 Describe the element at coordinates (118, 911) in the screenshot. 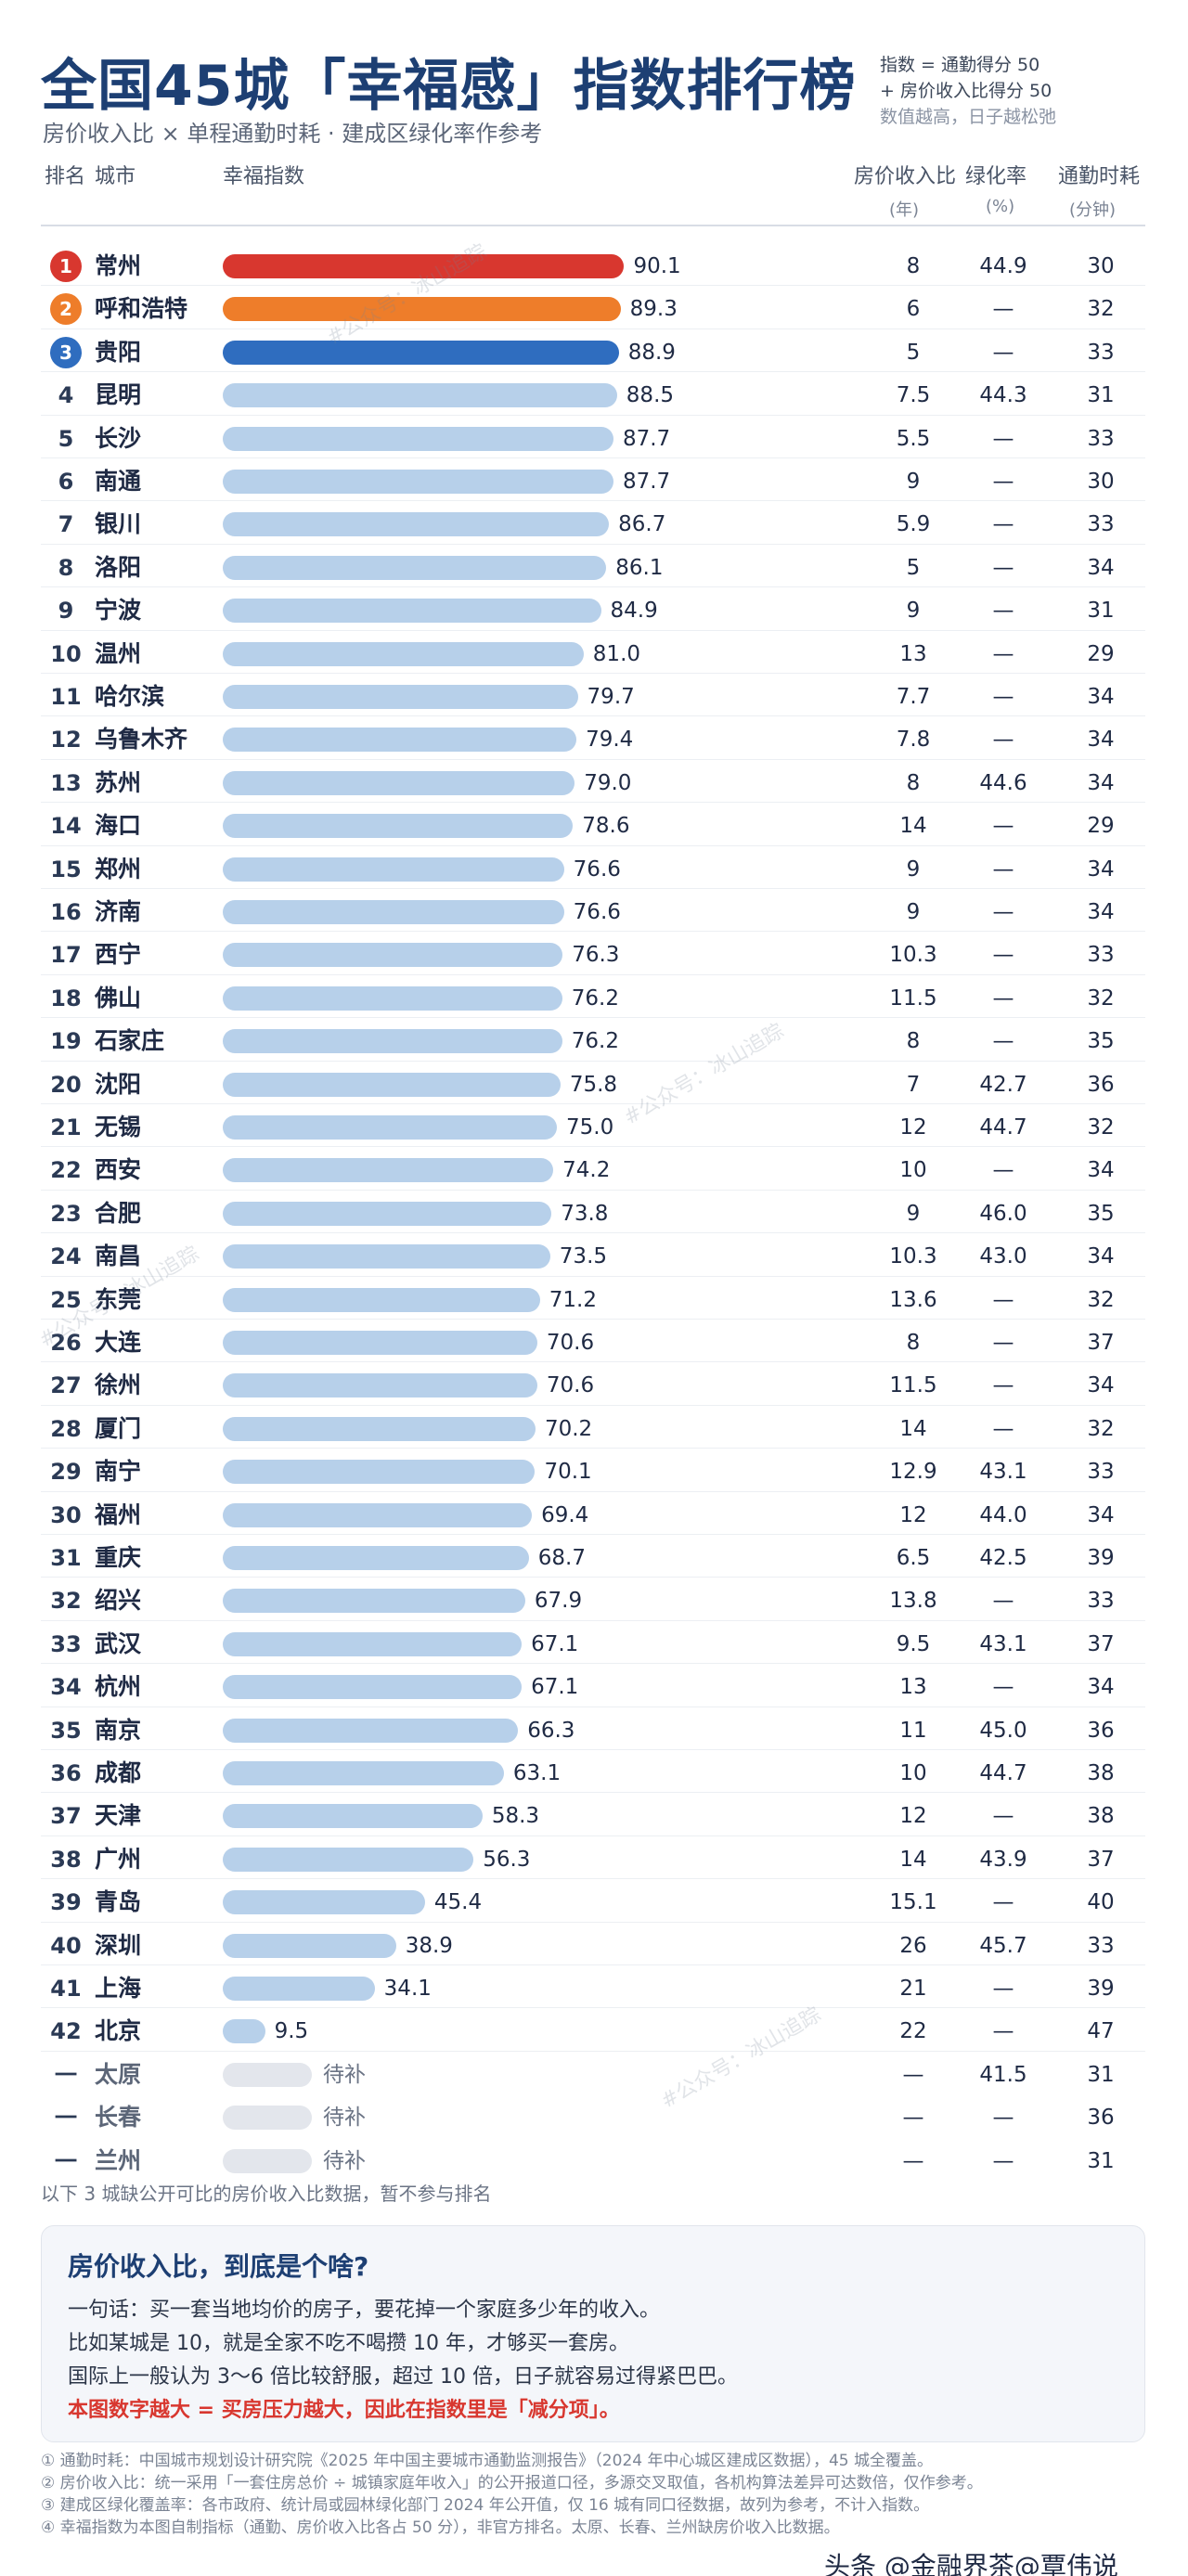

I see `city-name: 济南` at that location.